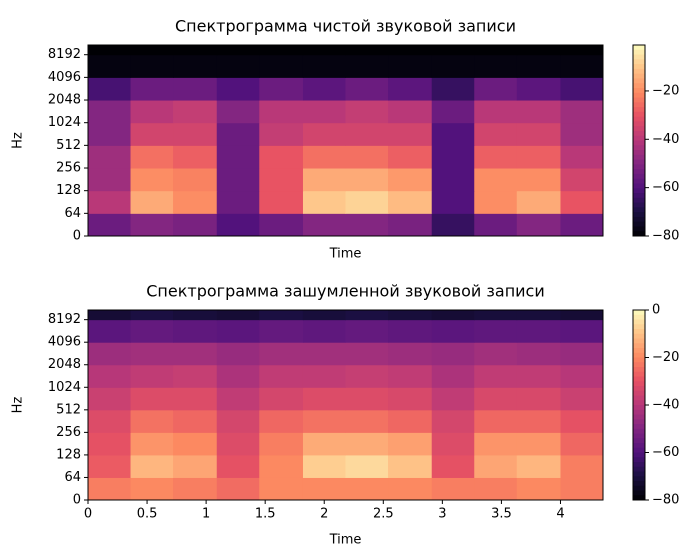  I want to click on y-tick-label: 64, so click(72, 477).